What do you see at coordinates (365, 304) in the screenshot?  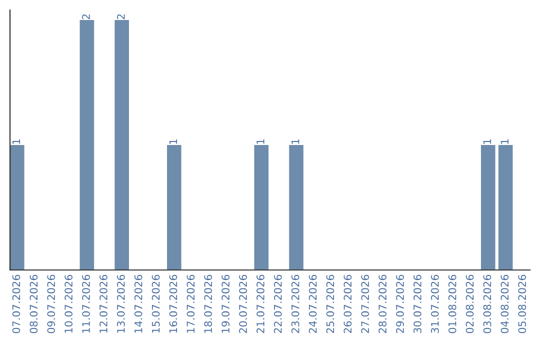 I see `x-tick-label: 27.07.2026` at bounding box center [365, 304].